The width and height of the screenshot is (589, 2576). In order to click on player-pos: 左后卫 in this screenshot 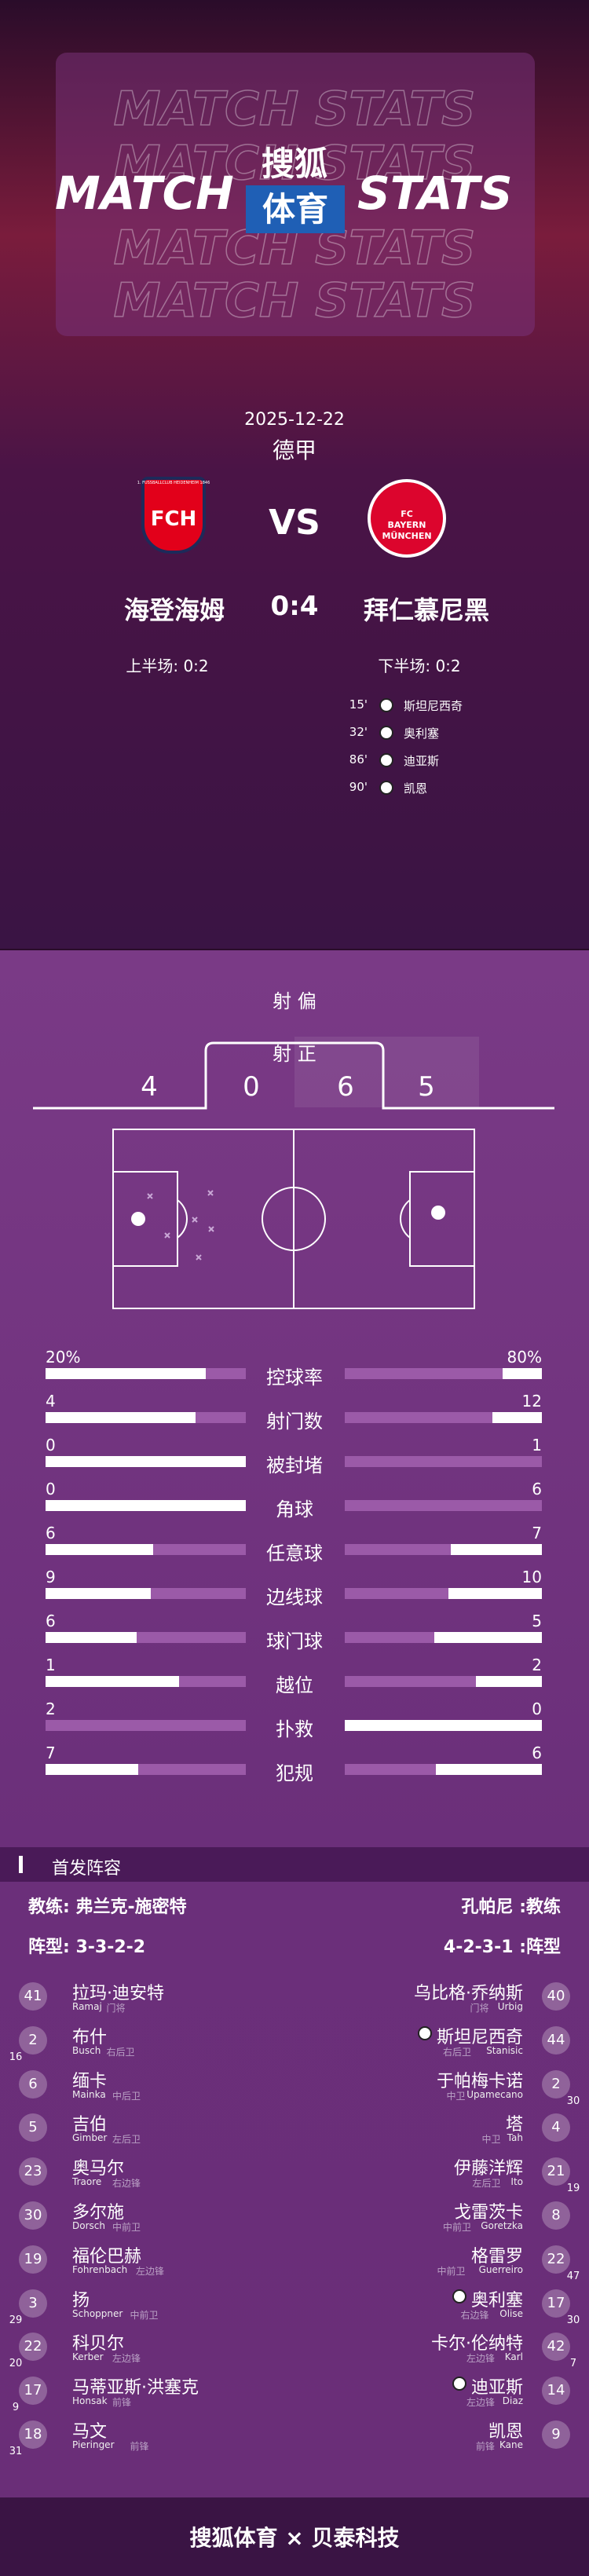, I will do `click(126, 2140)`.